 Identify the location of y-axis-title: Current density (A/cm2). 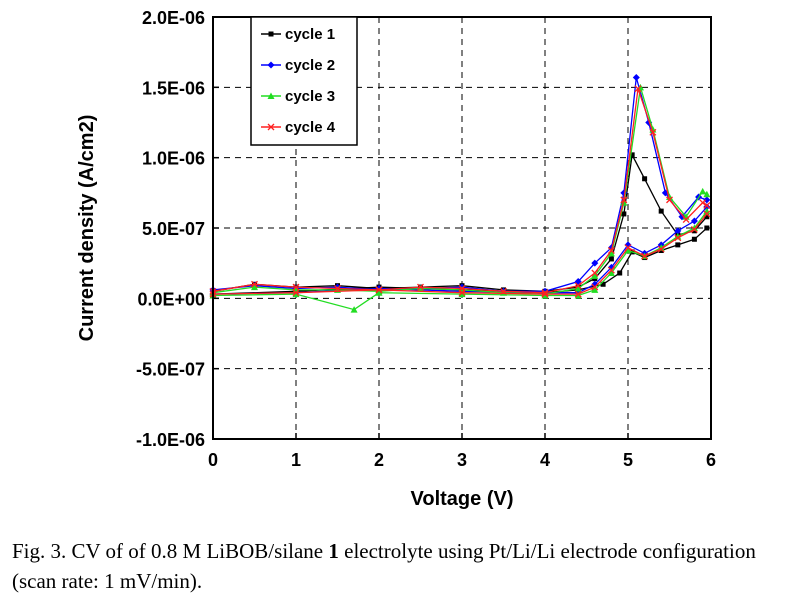
(87, 228).